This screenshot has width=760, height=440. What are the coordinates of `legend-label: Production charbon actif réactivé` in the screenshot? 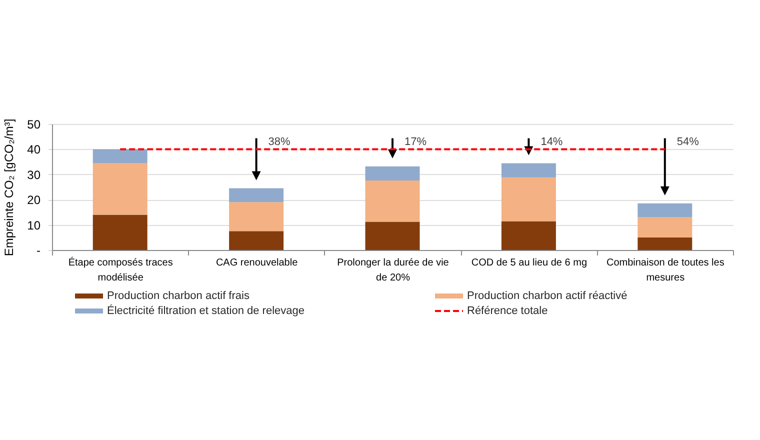 It's located at (547, 296).